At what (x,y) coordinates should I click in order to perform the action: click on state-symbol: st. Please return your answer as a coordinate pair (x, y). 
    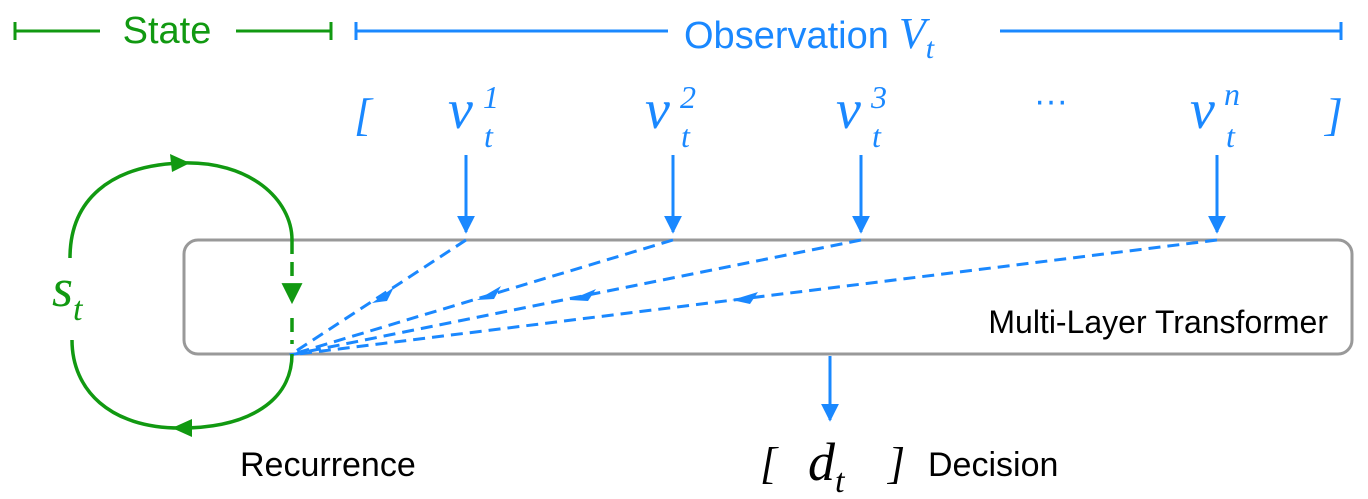
    Looking at the image, I should click on (68, 293).